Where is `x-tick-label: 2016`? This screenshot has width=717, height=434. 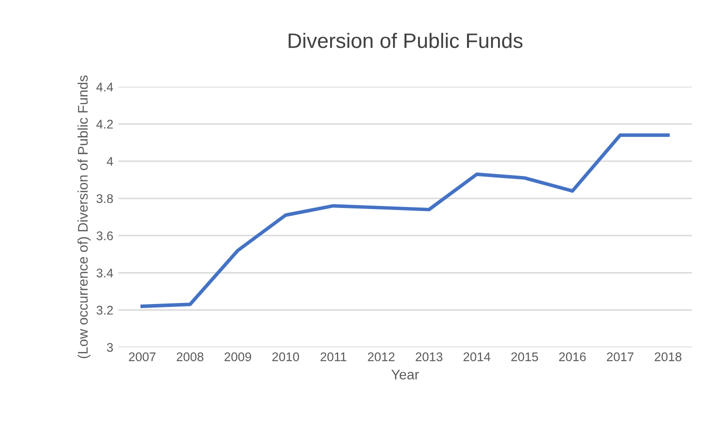 x-tick-label: 2016 is located at coordinates (572, 357).